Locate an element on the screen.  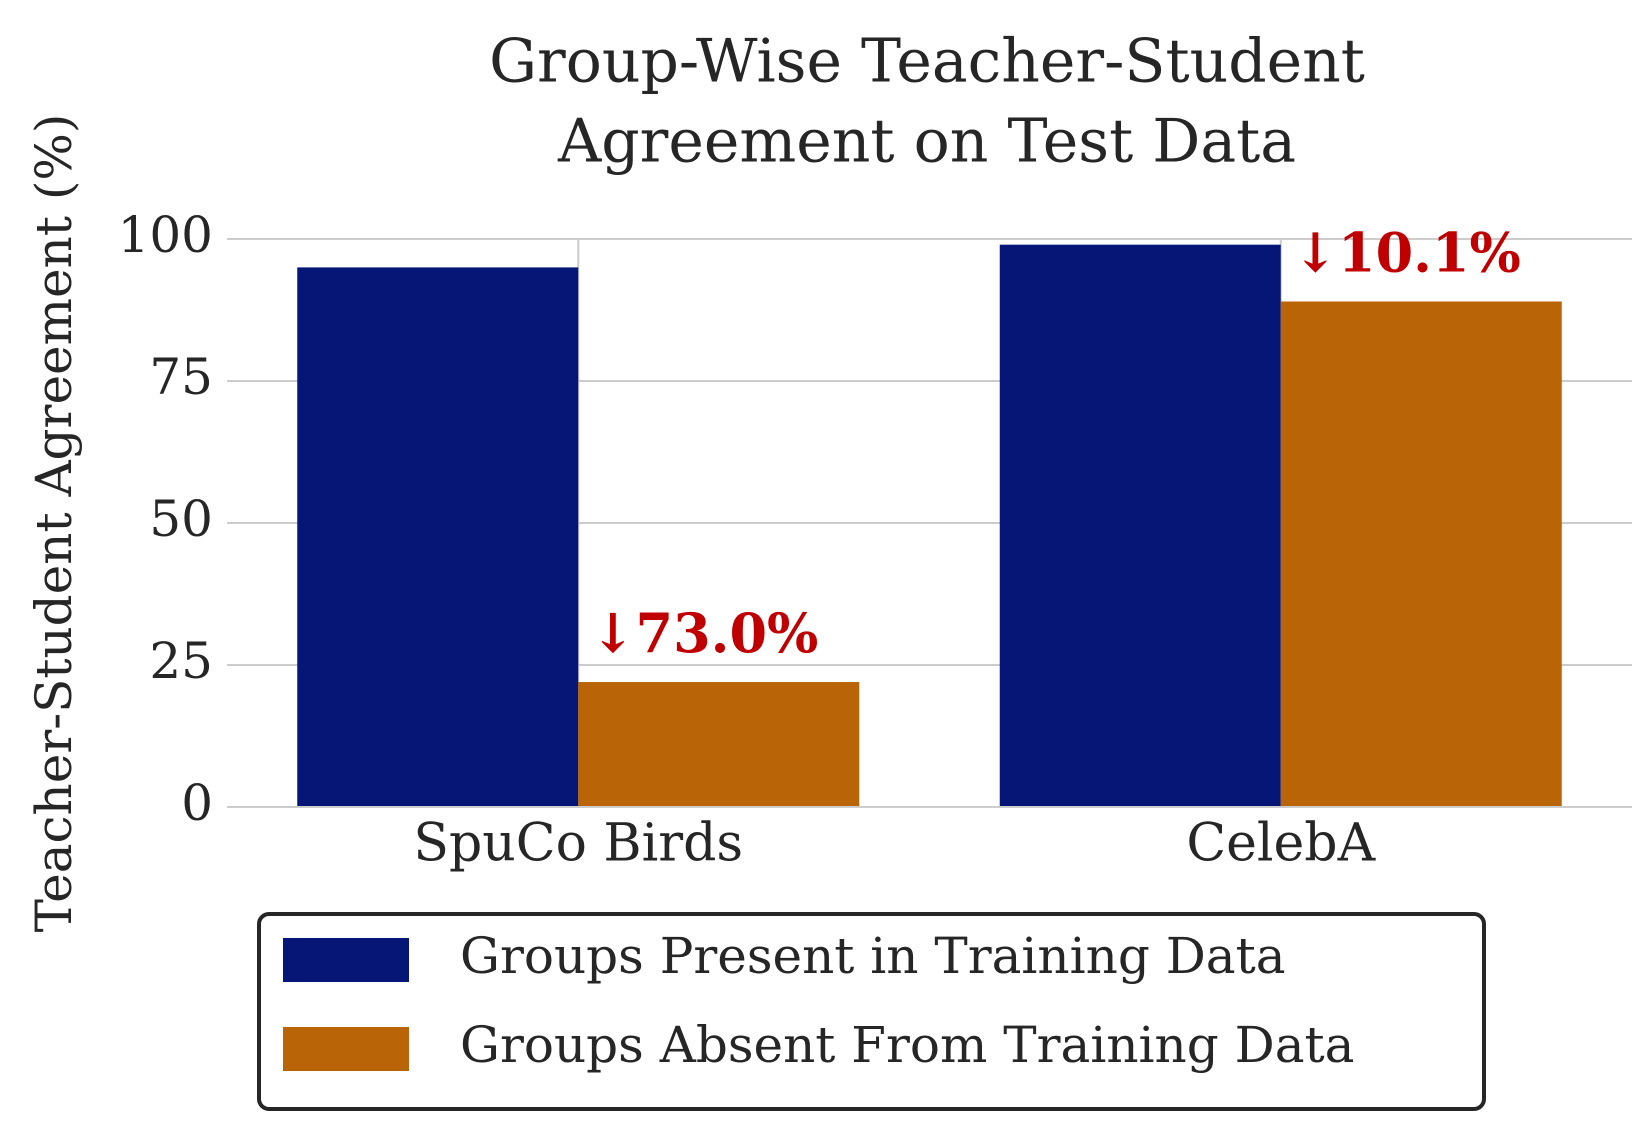
y-tick-label: 75 is located at coordinates (181, 377).